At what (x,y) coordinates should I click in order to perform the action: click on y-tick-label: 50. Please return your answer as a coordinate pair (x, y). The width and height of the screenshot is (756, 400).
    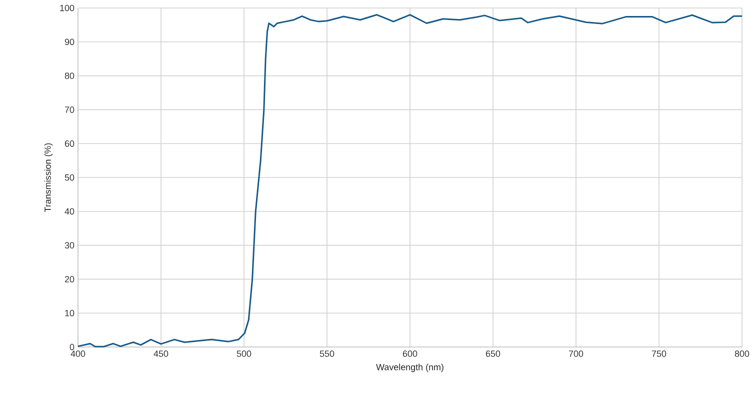
    Looking at the image, I should click on (69, 177).